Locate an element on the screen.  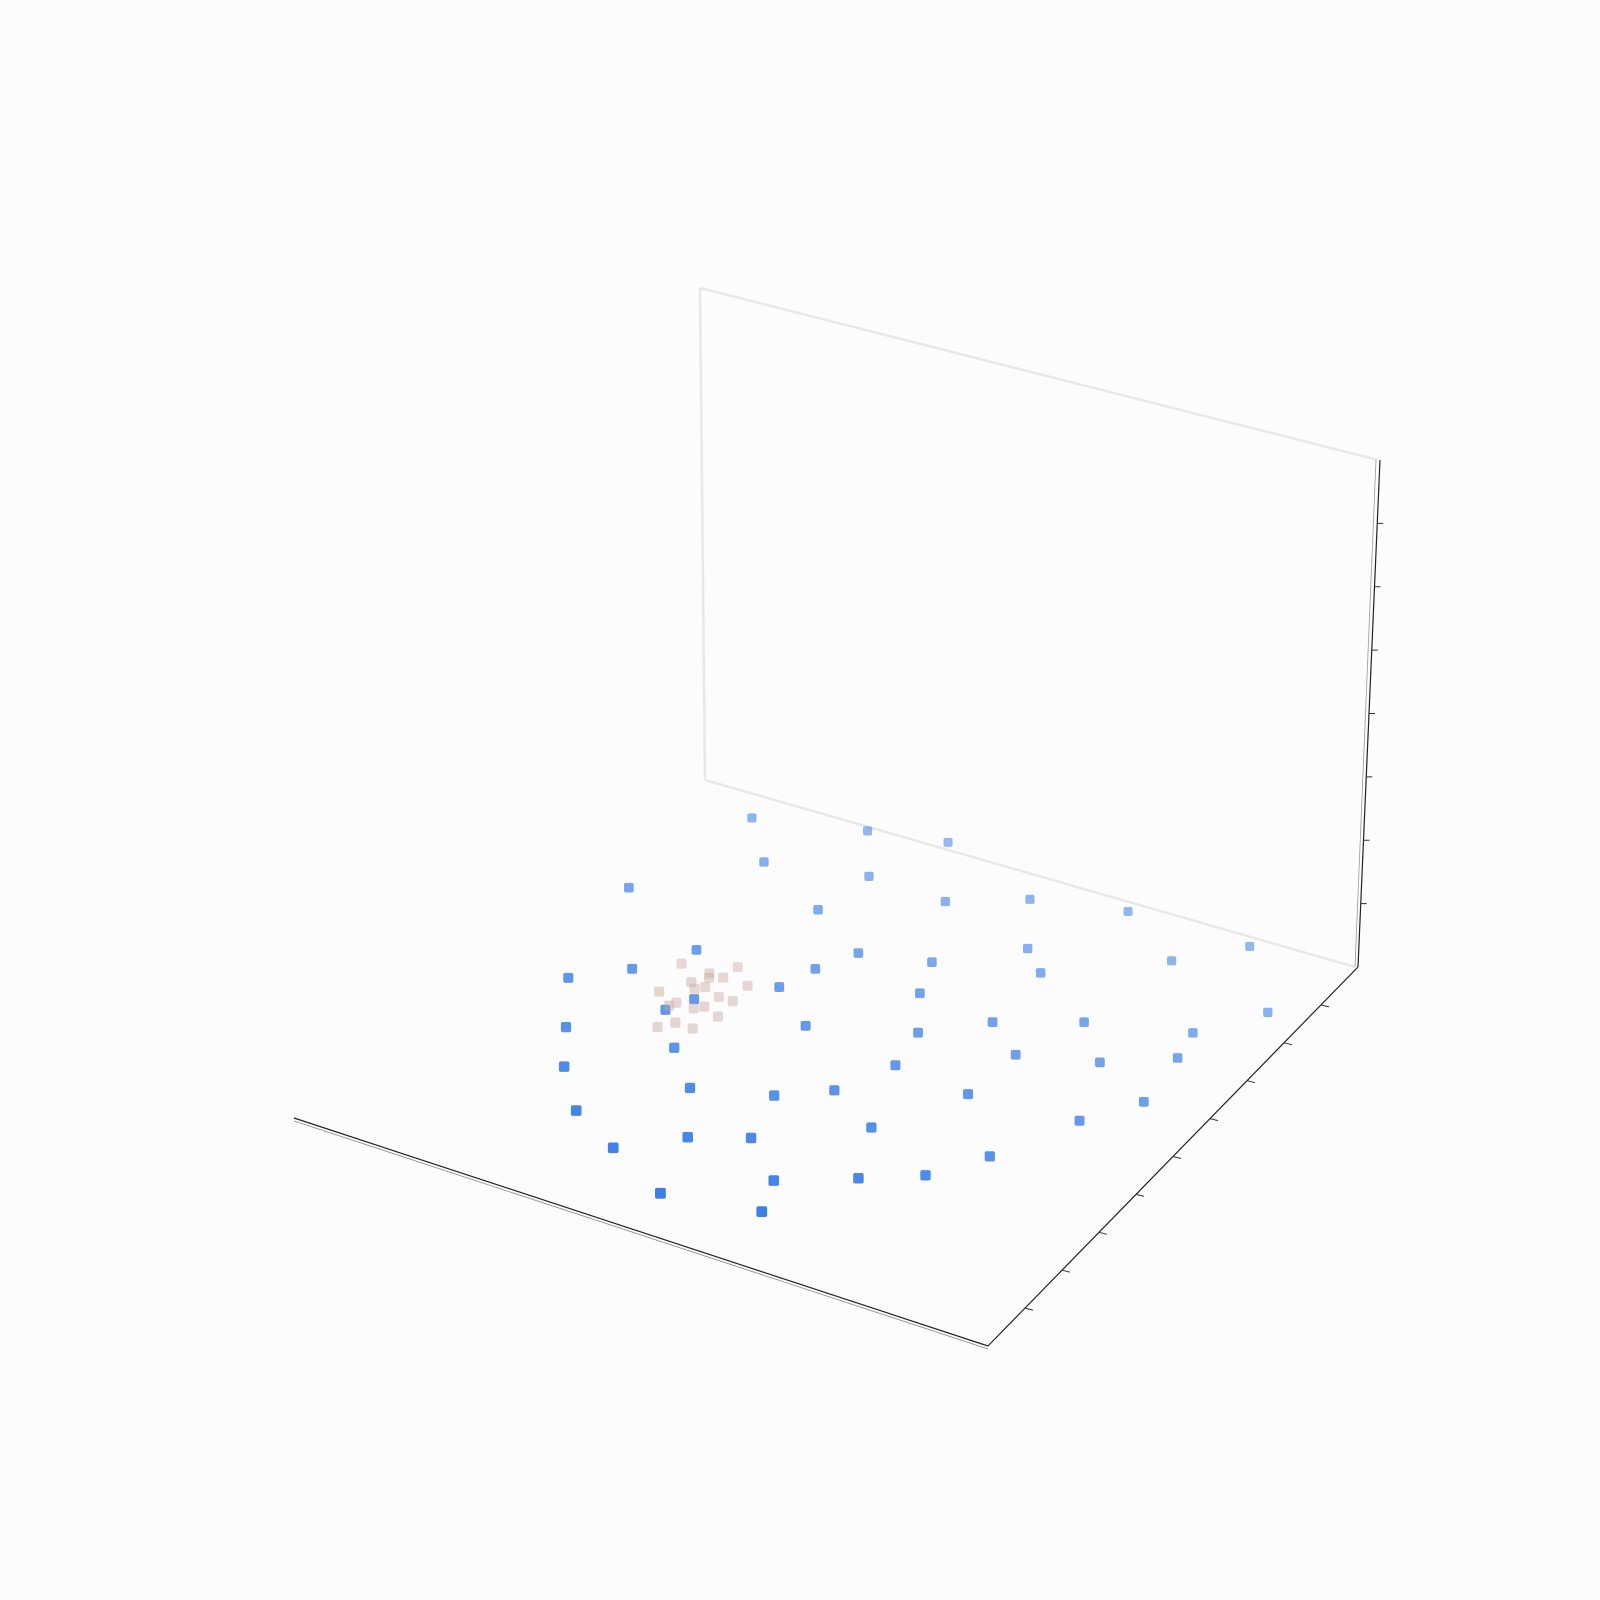
back-pane-bottom-edge is located at coordinates (1030, 873).